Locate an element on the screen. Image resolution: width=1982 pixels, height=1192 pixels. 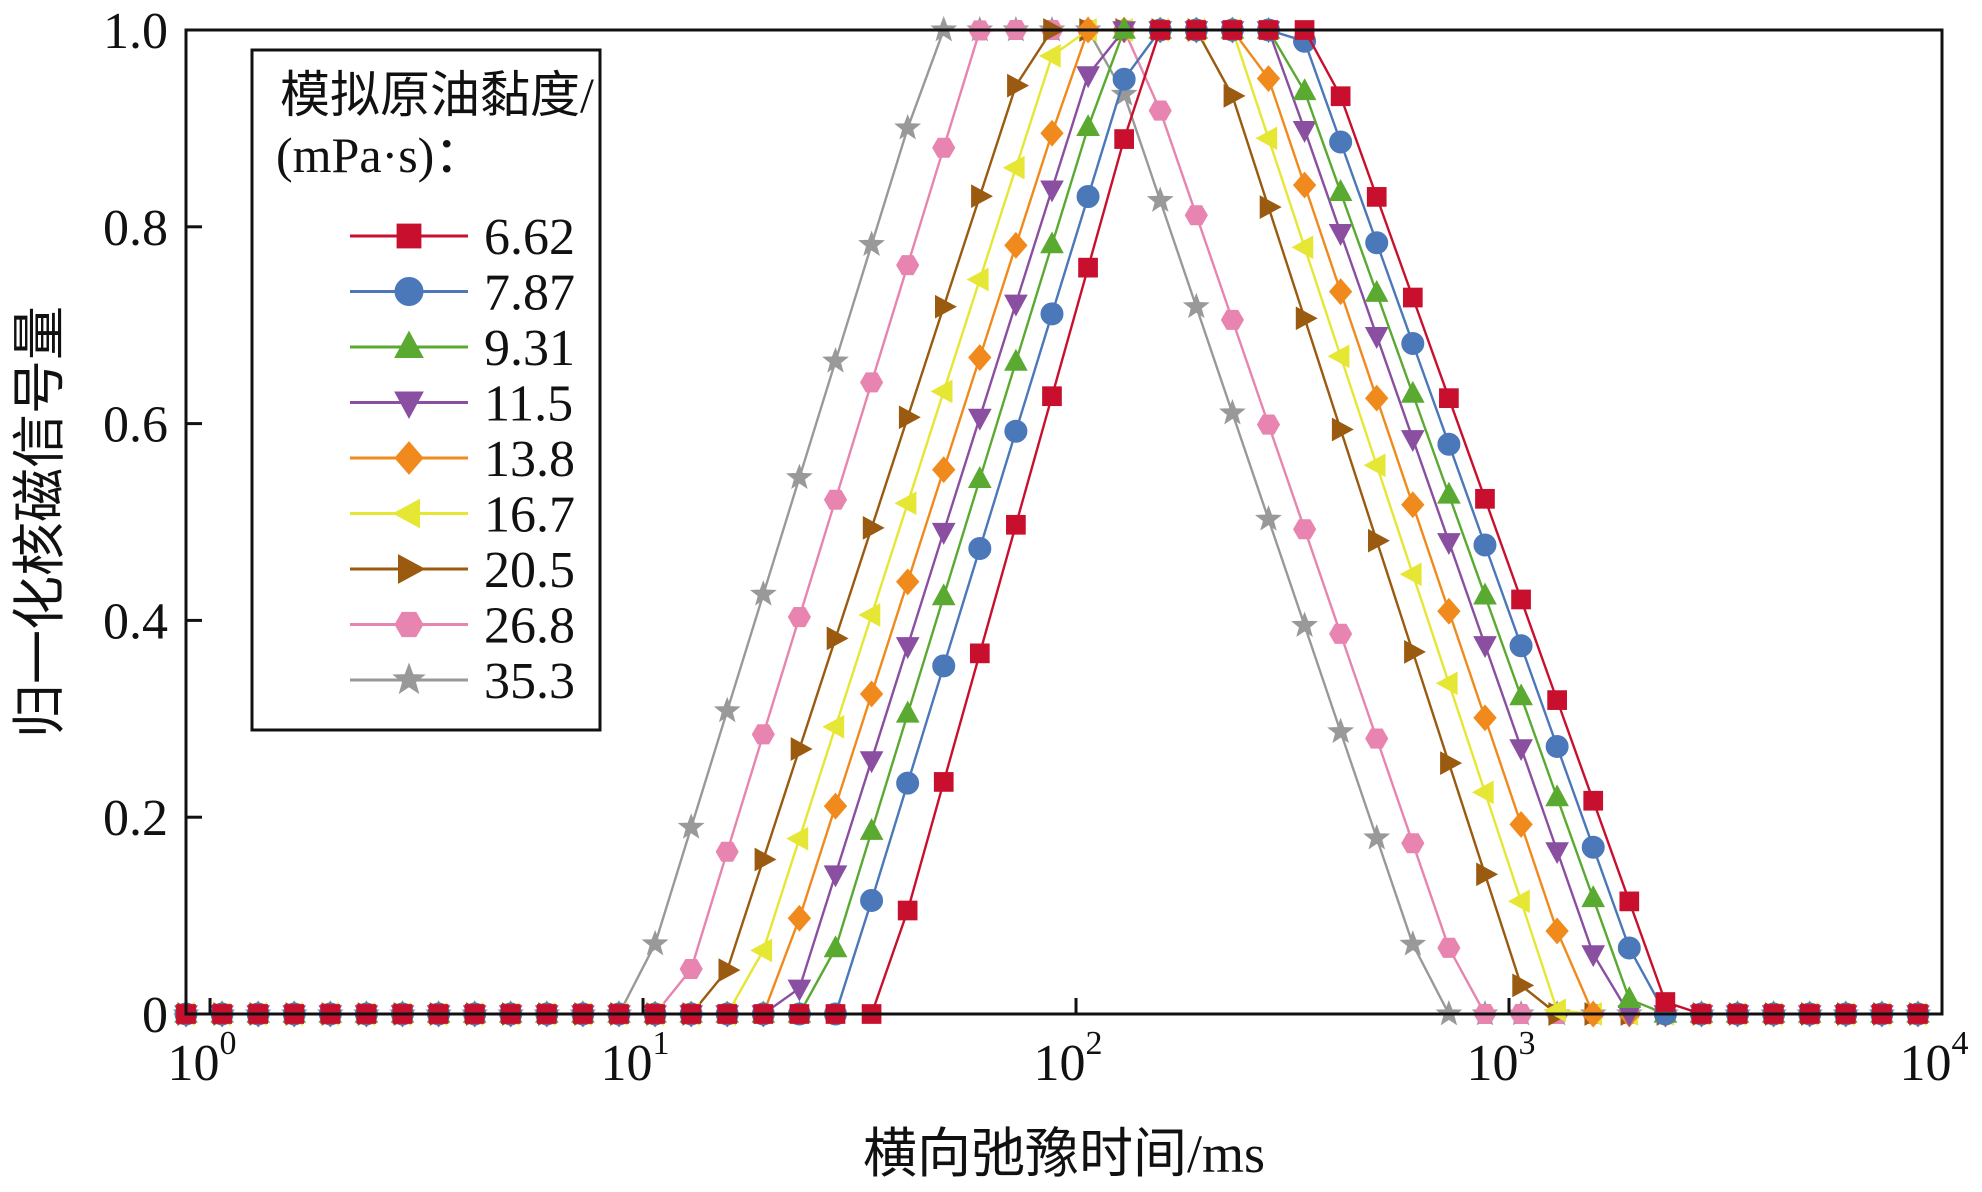
legend-item: 26.8 is located at coordinates (462, 626).